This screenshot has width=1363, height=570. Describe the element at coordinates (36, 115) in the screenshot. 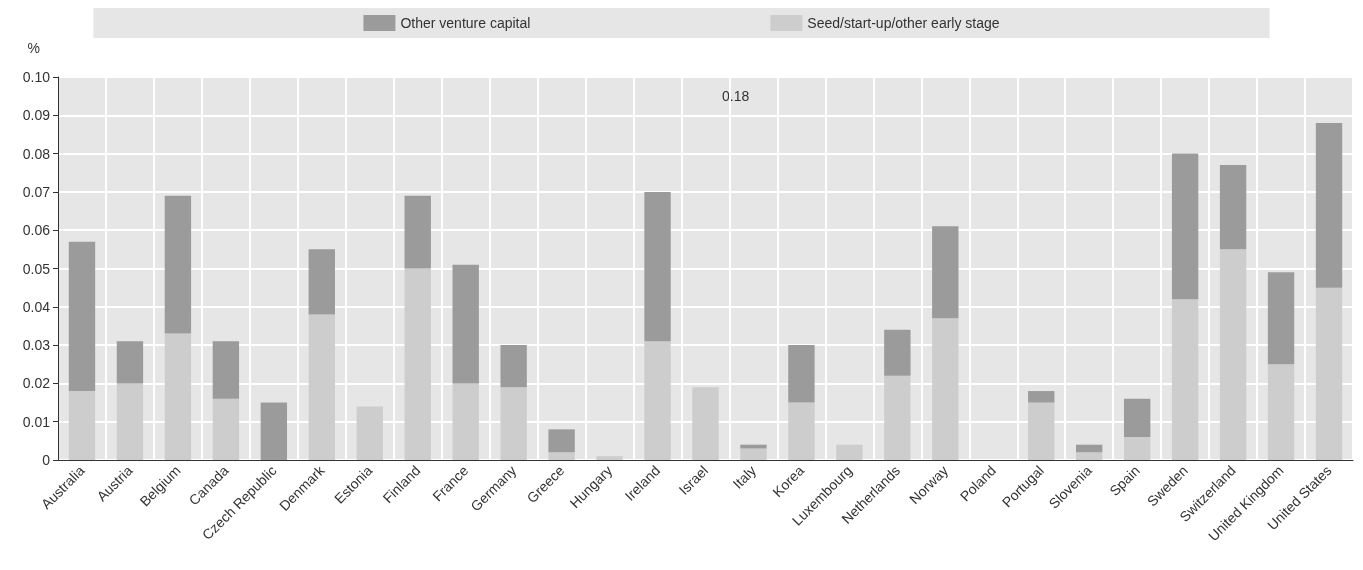

I see `y-tick-label: 0.09` at that location.